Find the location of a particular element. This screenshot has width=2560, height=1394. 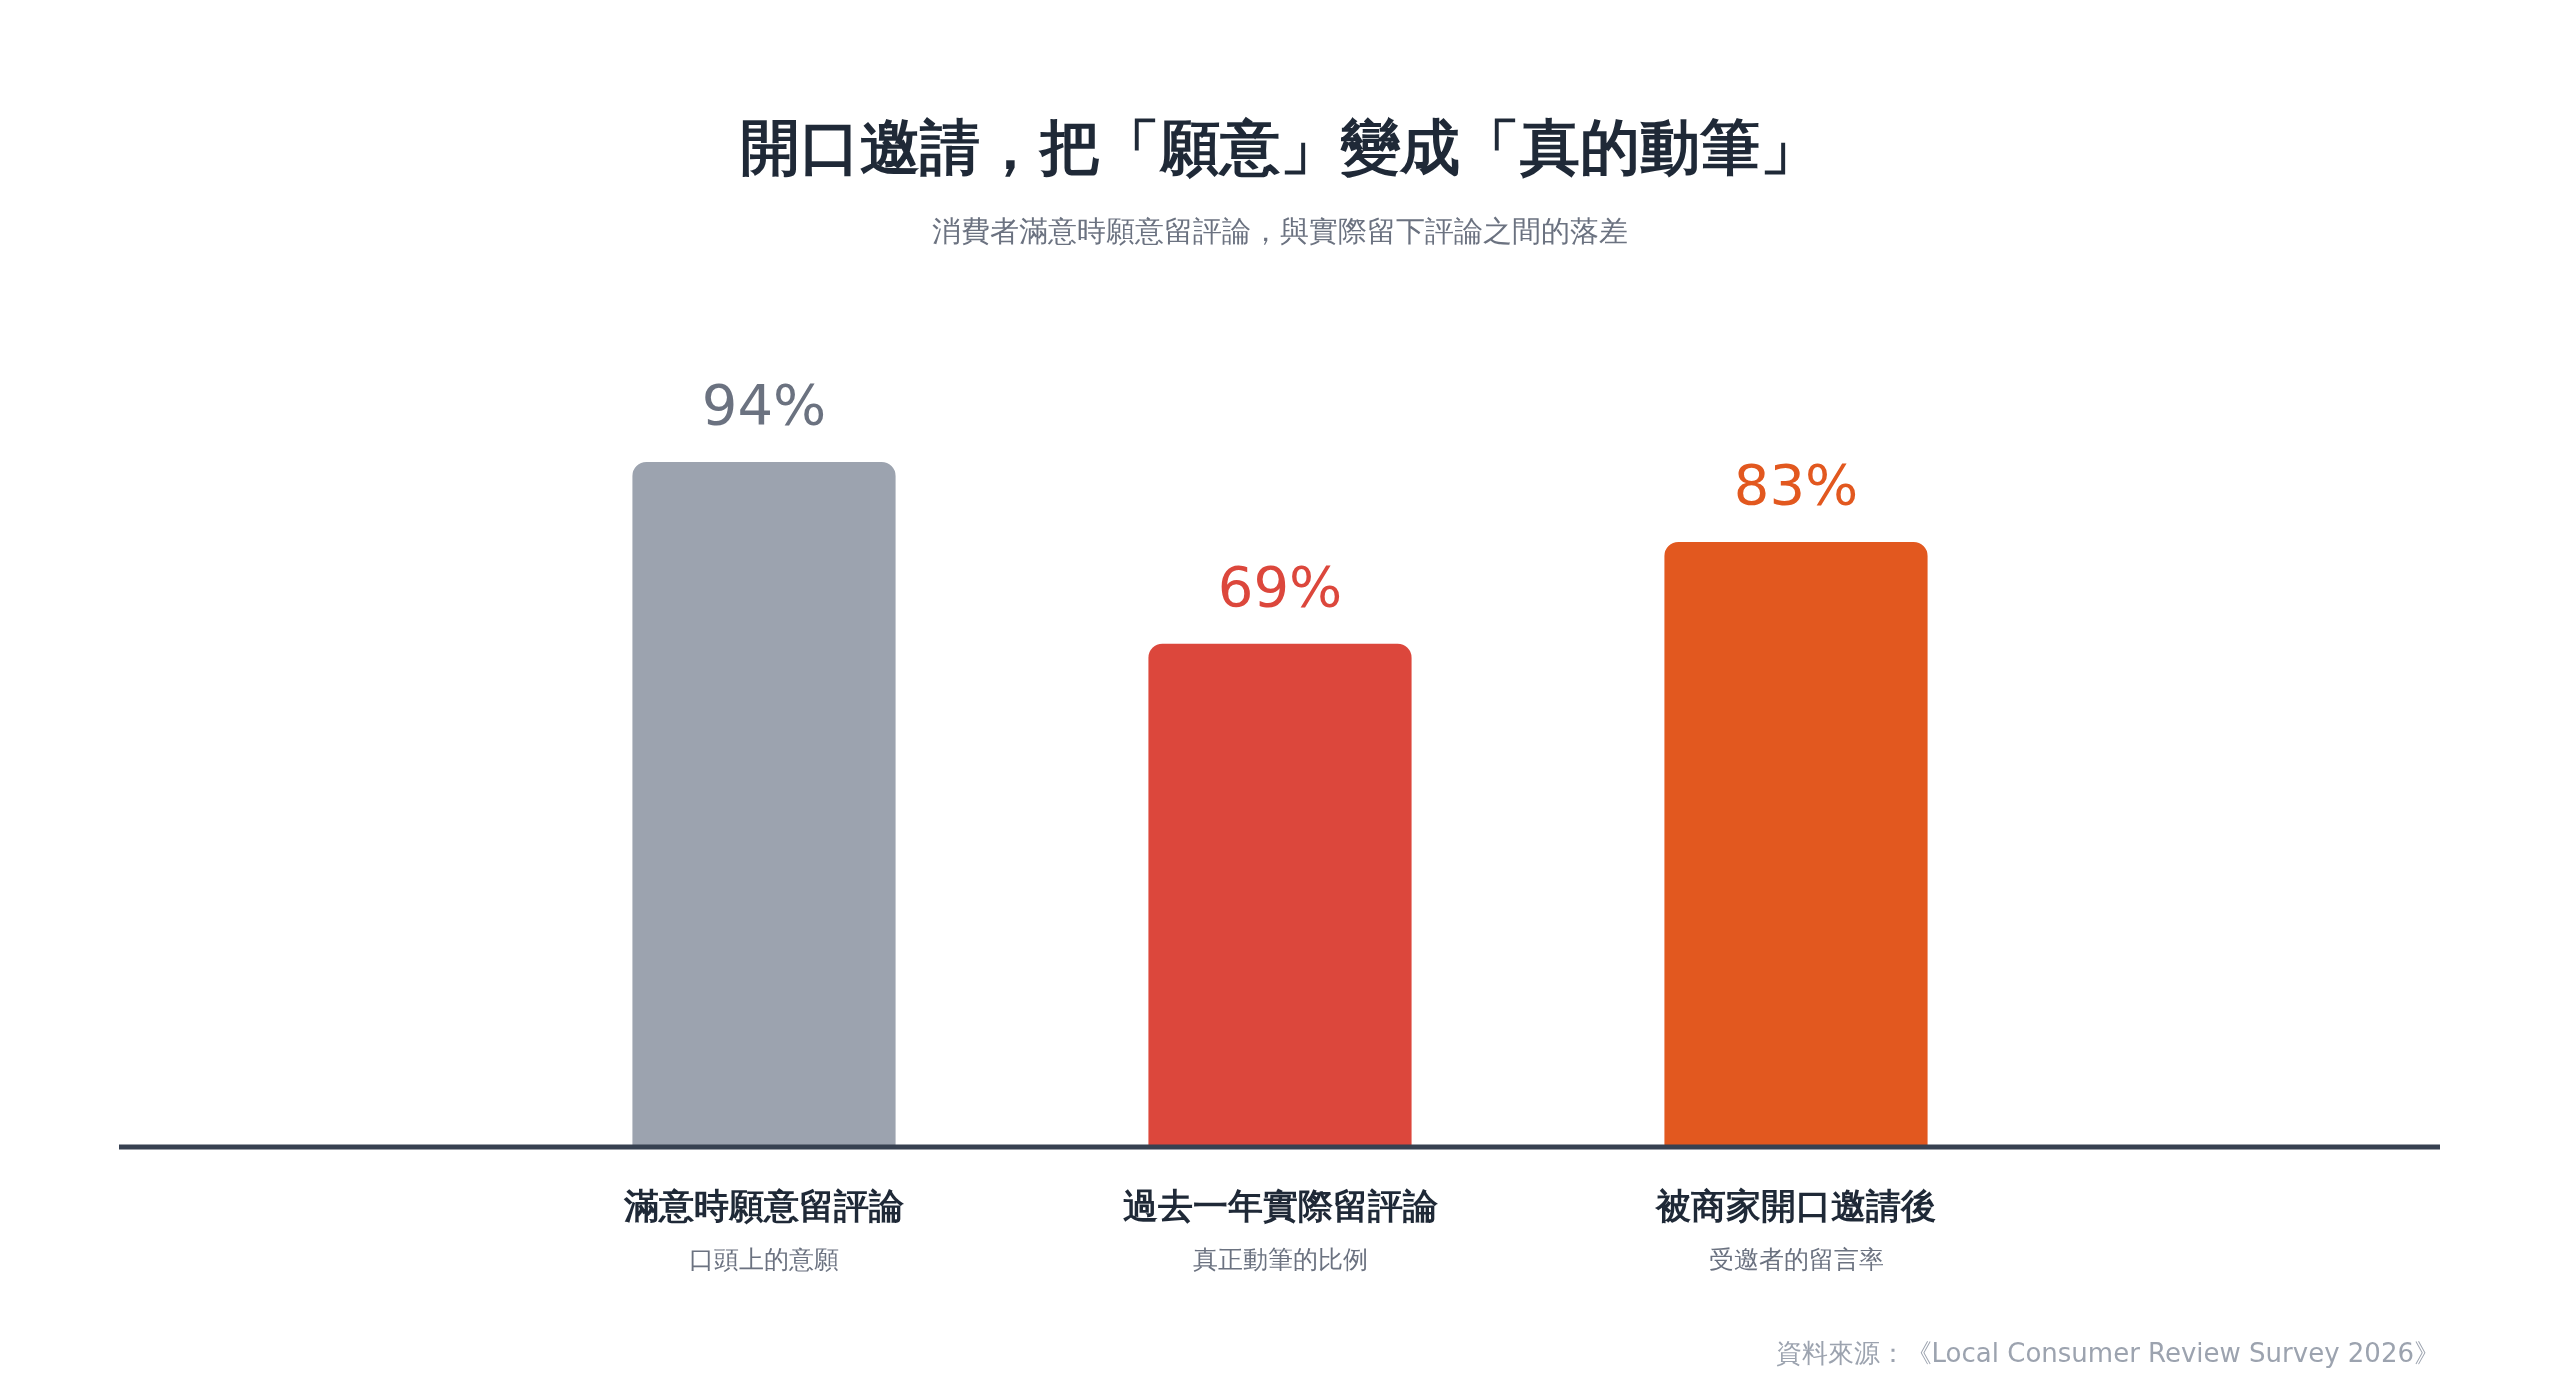

source-note: 資料來源：《Local Consumer Review Survey 2026》 is located at coordinates (2107, 1353).